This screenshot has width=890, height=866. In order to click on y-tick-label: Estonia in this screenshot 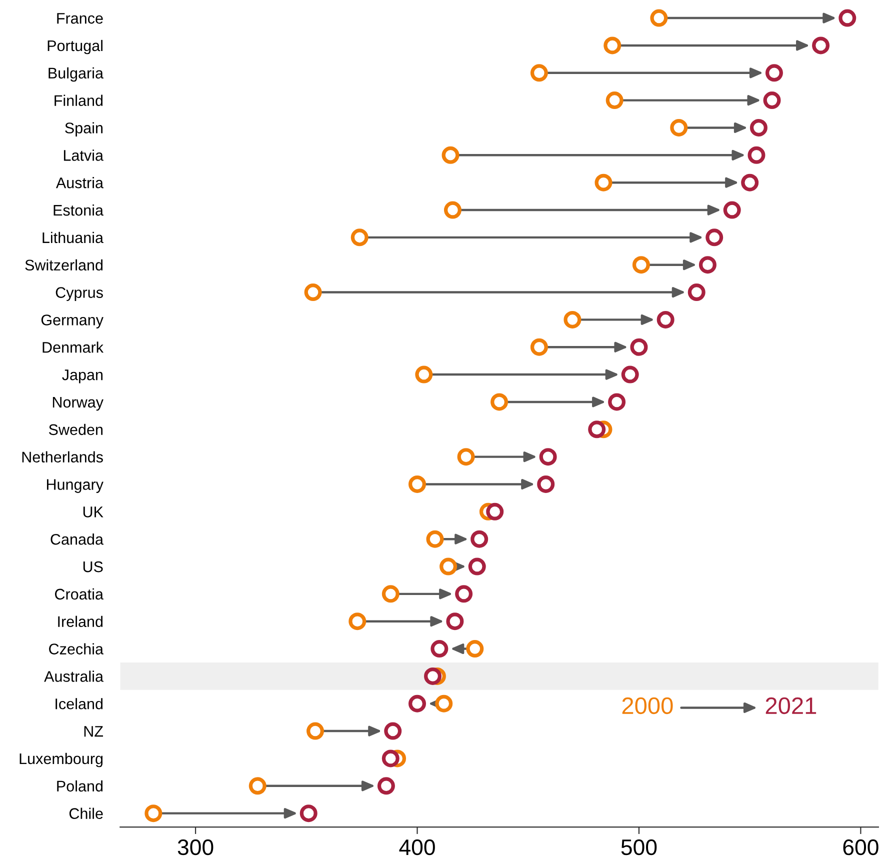, I will do `click(79, 210)`.